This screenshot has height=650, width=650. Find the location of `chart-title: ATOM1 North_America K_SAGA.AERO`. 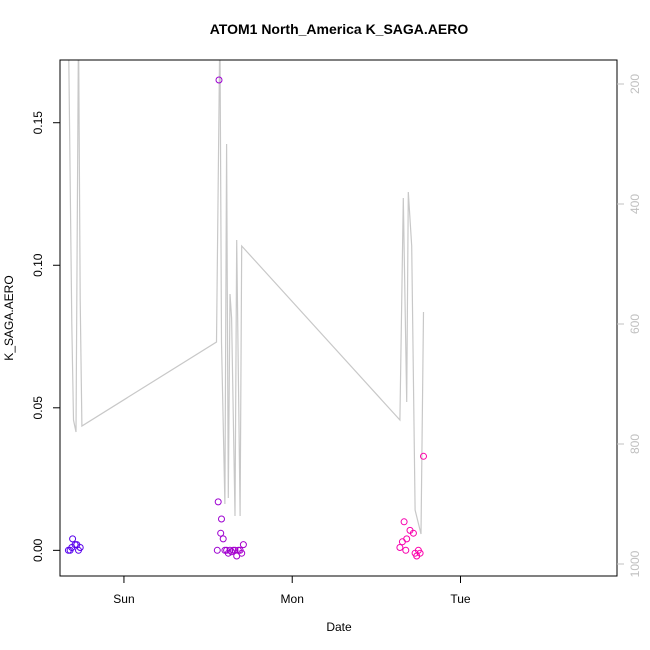

chart-title: ATOM1 North_America K_SAGA.AERO is located at coordinates (339, 29).